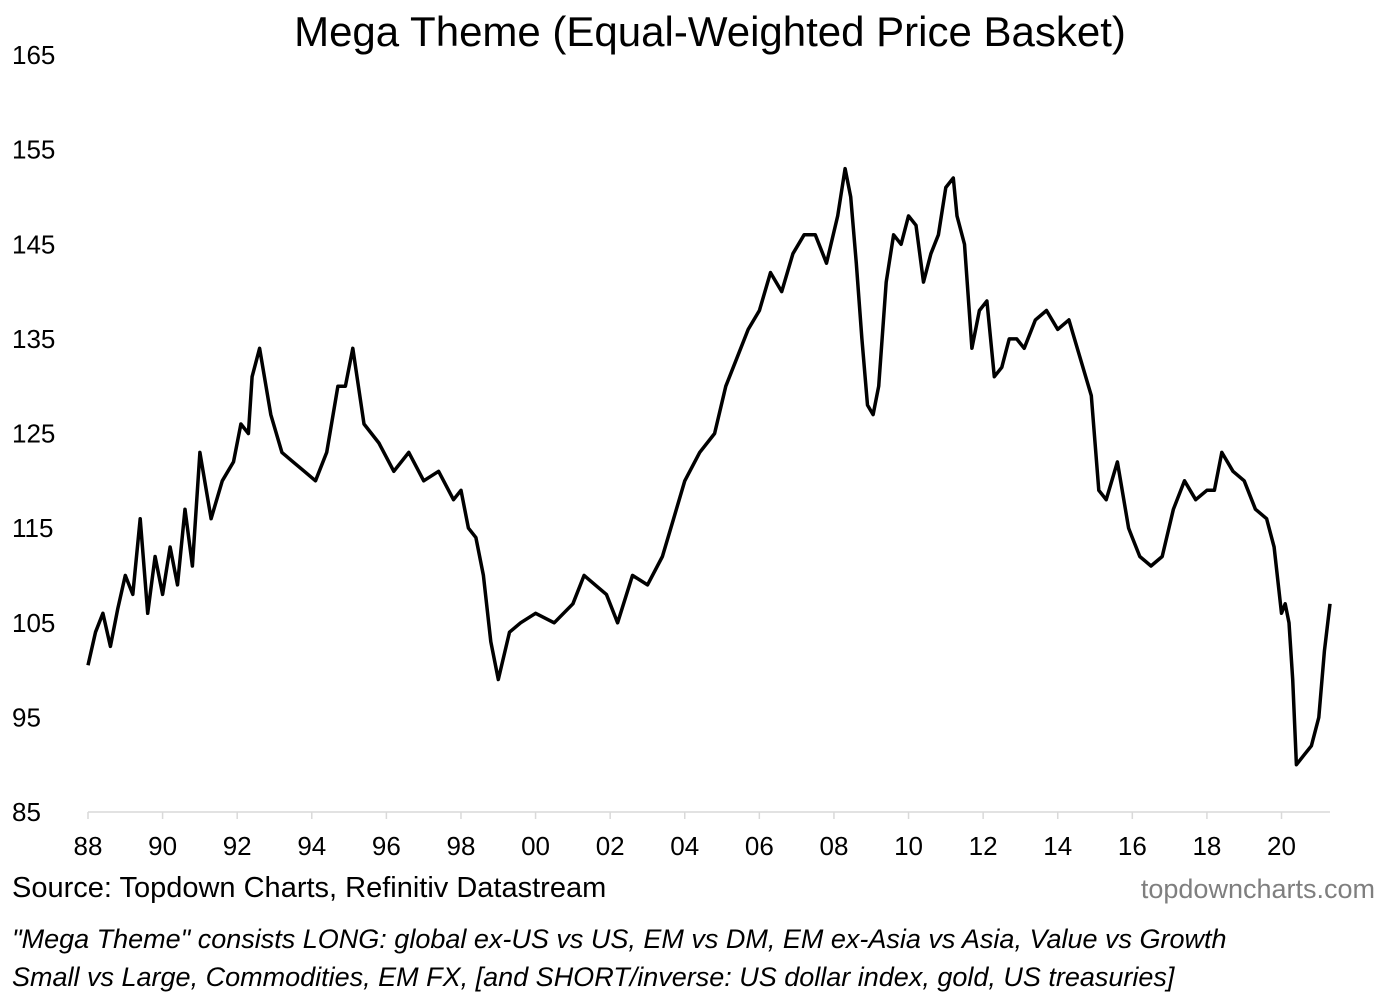 This screenshot has height=1007, width=1385. Describe the element at coordinates (710, 31) in the screenshot. I see `chart-title: Mega Theme (Equal-Weighted Price Basket)` at that location.